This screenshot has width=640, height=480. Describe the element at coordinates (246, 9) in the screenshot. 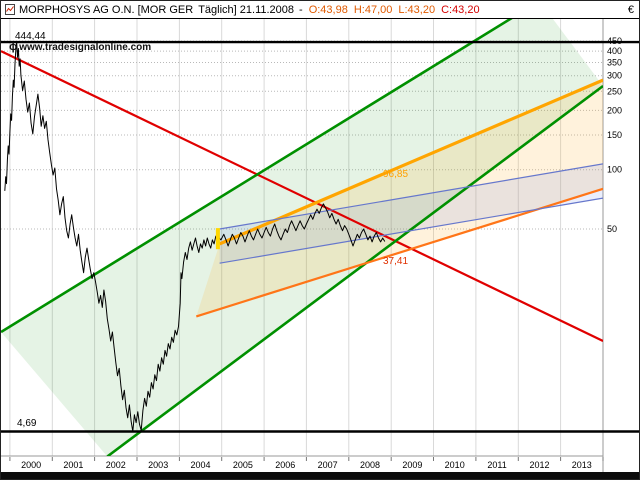

I see `chart-title-period: Täglich] 21.11.2008` at that location.